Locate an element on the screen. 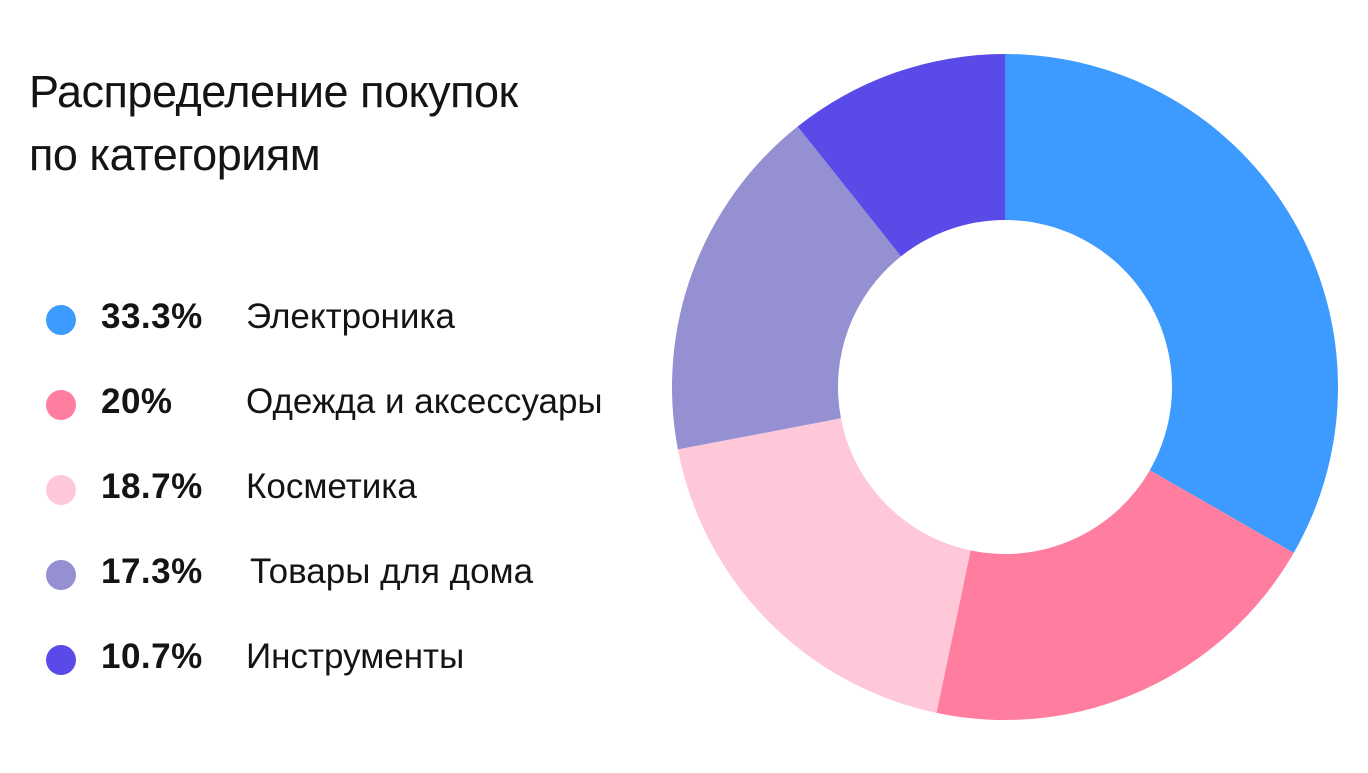  legend-item-clothing: 20% Одежда и аксессуары is located at coordinates (366, 418).